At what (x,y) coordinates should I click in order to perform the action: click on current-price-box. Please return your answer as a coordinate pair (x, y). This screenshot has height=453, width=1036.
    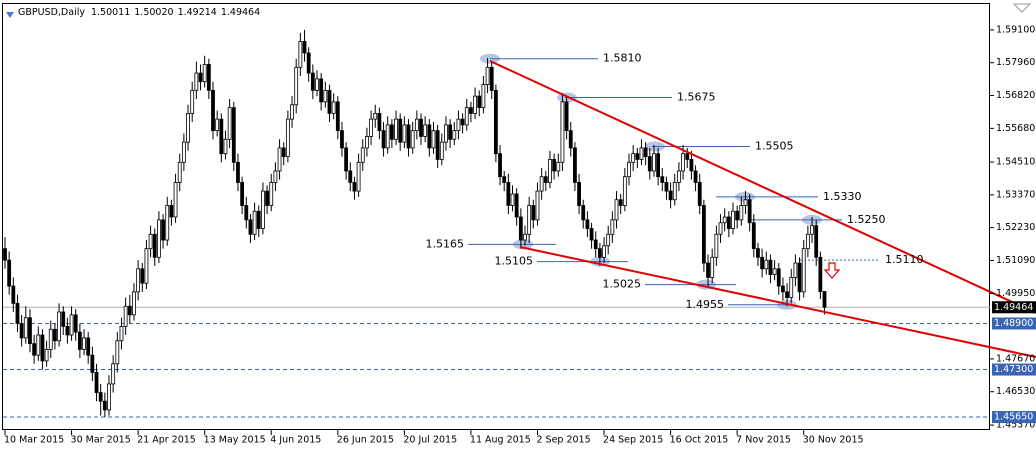
    Looking at the image, I should click on (1014, 307).